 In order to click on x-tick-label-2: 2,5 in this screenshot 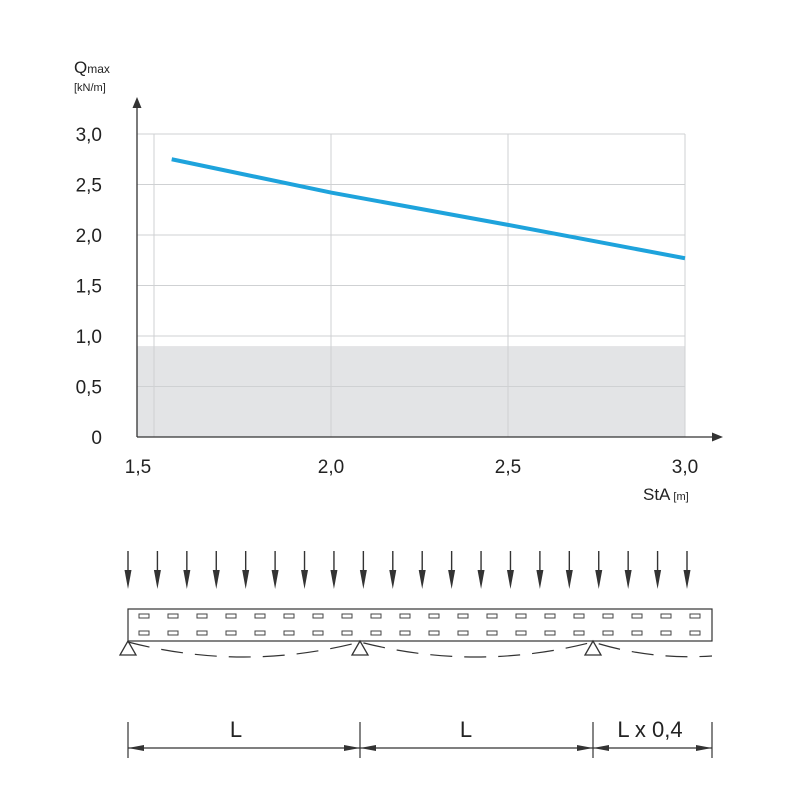, I will do `click(508, 467)`.